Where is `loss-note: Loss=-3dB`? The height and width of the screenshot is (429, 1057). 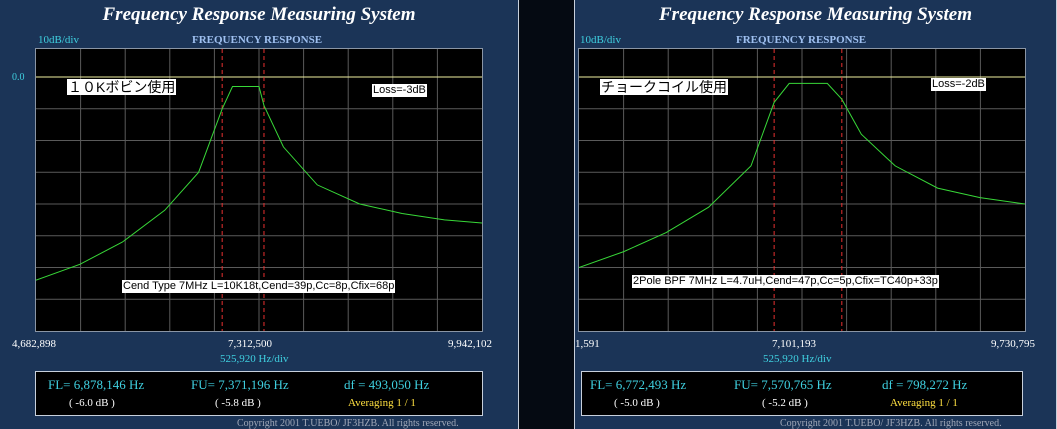 loss-note: Loss=-3dB is located at coordinates (399, 90).